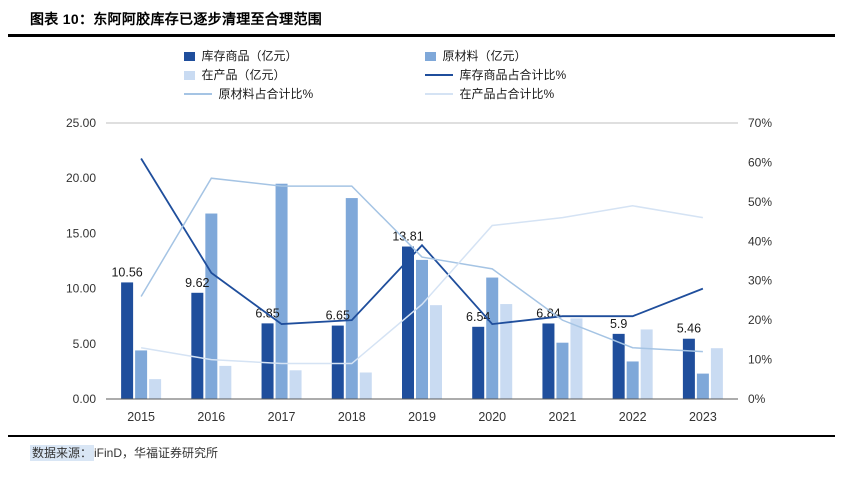 The height and width of the screenshot is (487, 843). I want to click on legend-item-raw-materials-pct: 原材料占合计比%, so click(301, 94).